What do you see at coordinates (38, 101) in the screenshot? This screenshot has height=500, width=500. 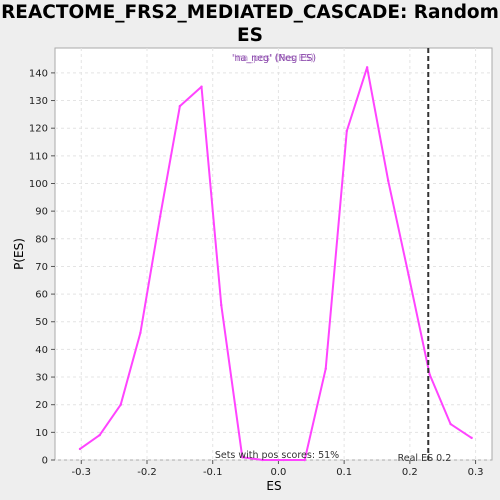 I see `y-tick-label: 130` at bounding box center [38, 101].